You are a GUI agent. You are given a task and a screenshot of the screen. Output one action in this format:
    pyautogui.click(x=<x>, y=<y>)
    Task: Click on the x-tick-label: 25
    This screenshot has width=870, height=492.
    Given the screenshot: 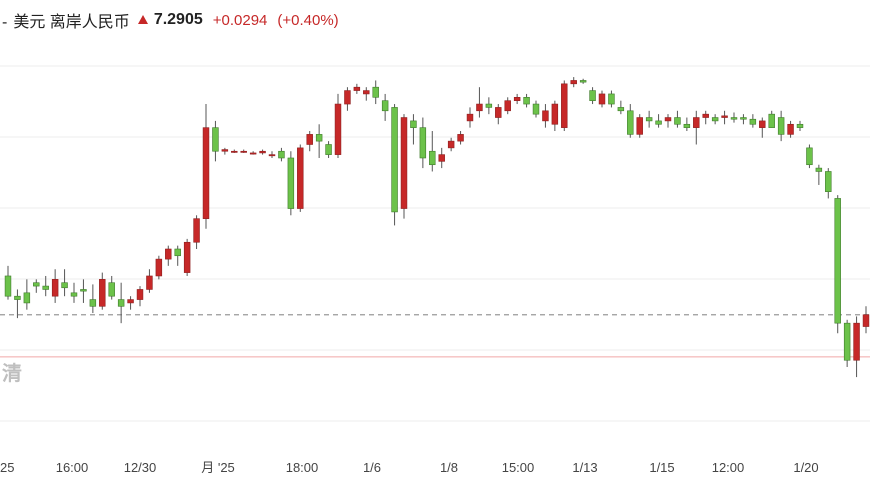 What is the action you would take?
    pyautogui.click(x=7, y=467)
    